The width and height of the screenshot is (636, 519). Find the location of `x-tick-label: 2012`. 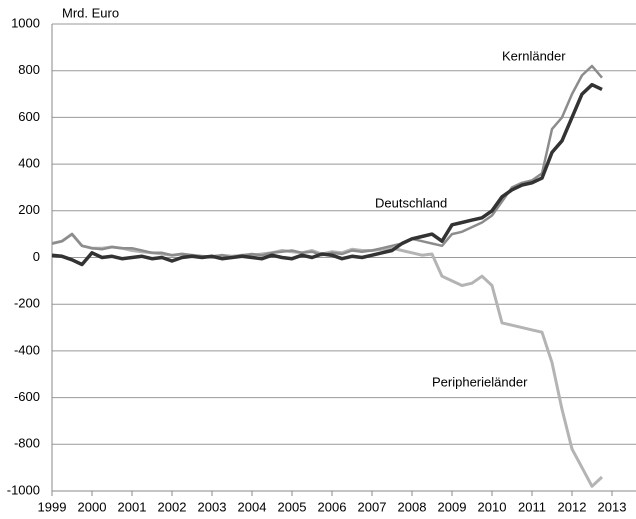

x-tick-label: 2012 is located at coordinates (572, 506).